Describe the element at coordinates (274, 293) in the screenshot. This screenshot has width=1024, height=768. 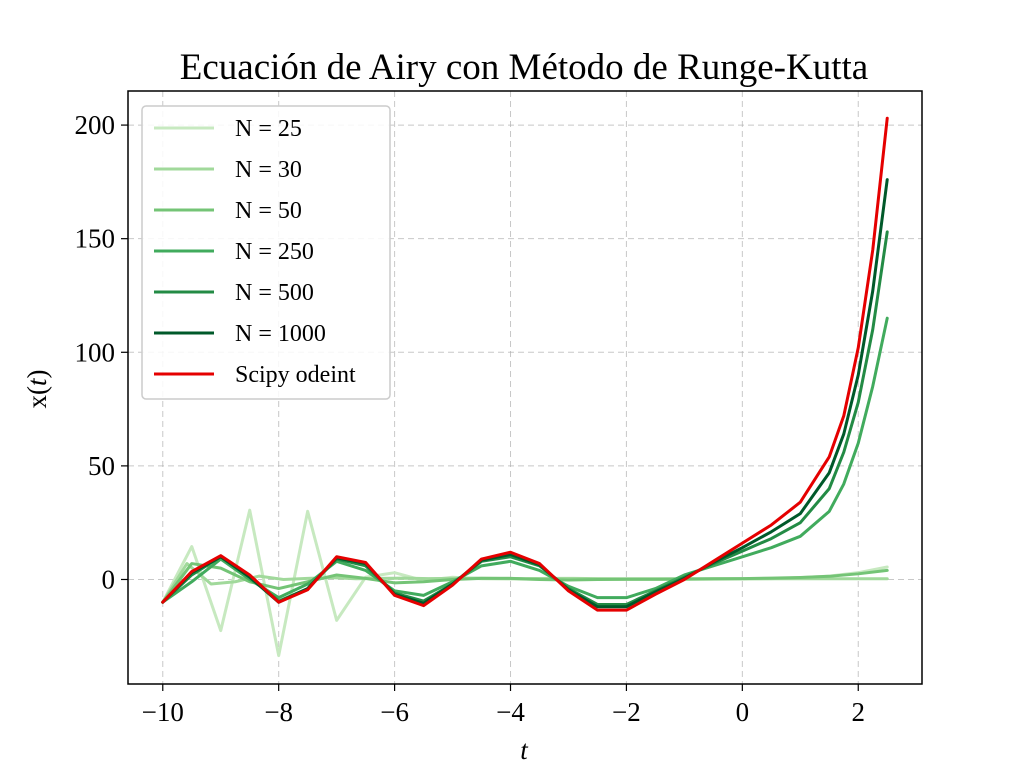
I see `legend-label: N = 500` at that location.